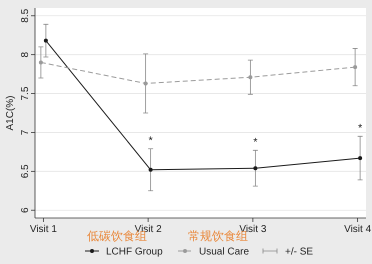  I want to click on y-tick-label: 7.5, so click(25, 93).